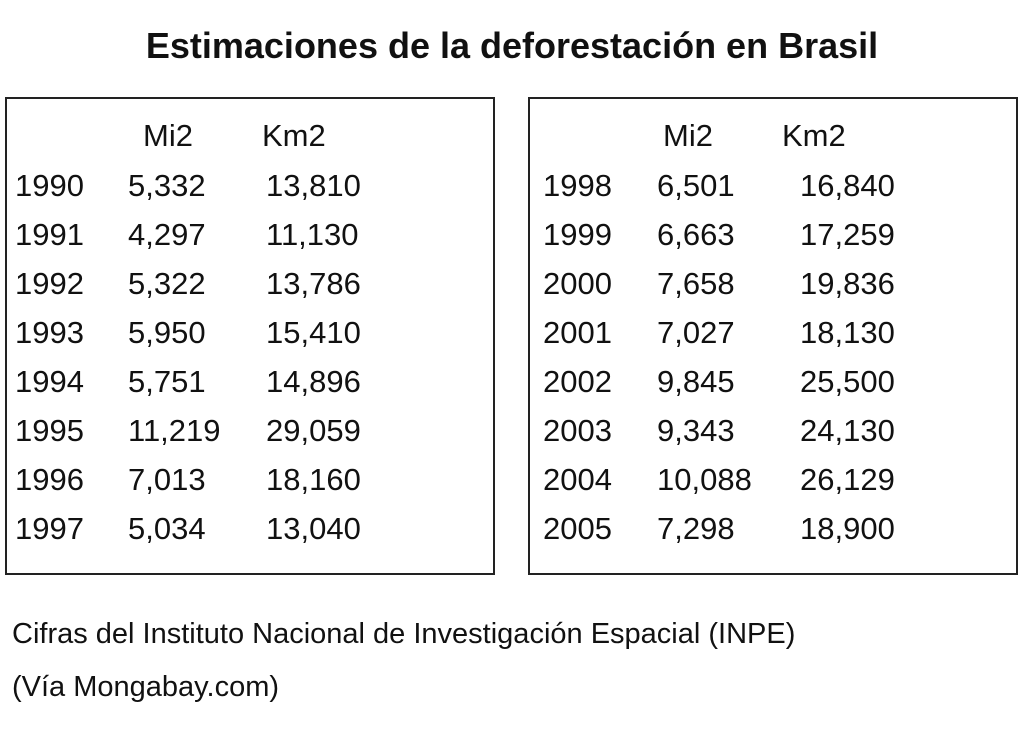 The height and width of the screenshot is (738, 1024). Describe the element at coordinates (167, 479) in the screenshot. I see `cell-value: 7,013` at that location.